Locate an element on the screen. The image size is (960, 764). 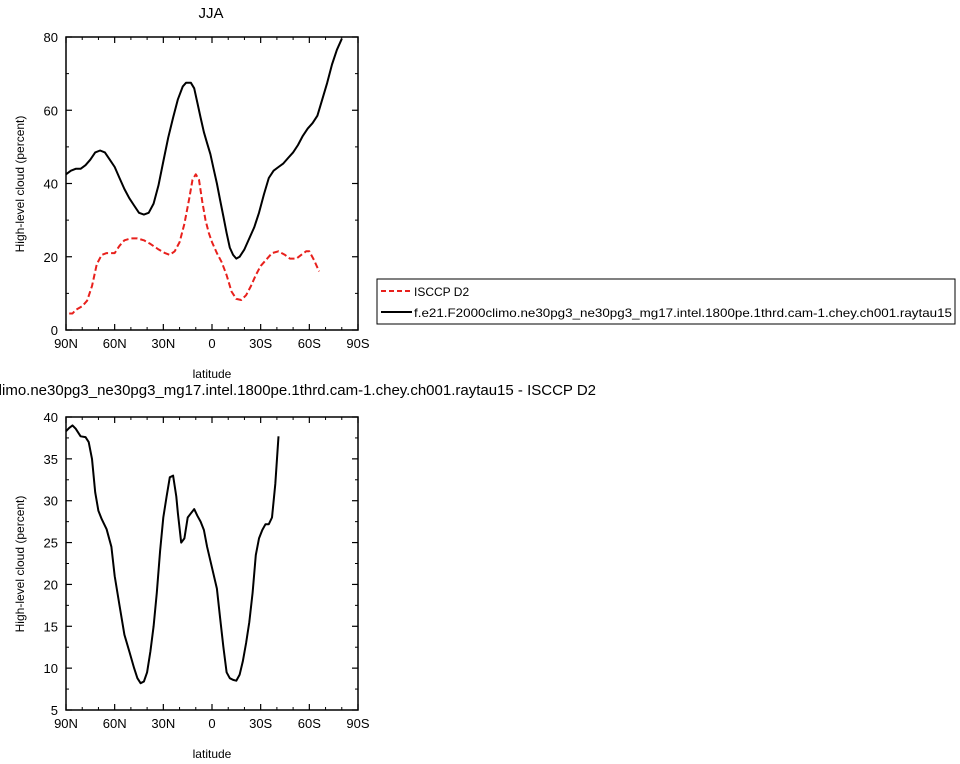
bottom-chart-ticks: 90N 60N 30N 0 30S 60S 90S 5 10 15 20 25 30 35 40 is located at coordinates (207, 570).